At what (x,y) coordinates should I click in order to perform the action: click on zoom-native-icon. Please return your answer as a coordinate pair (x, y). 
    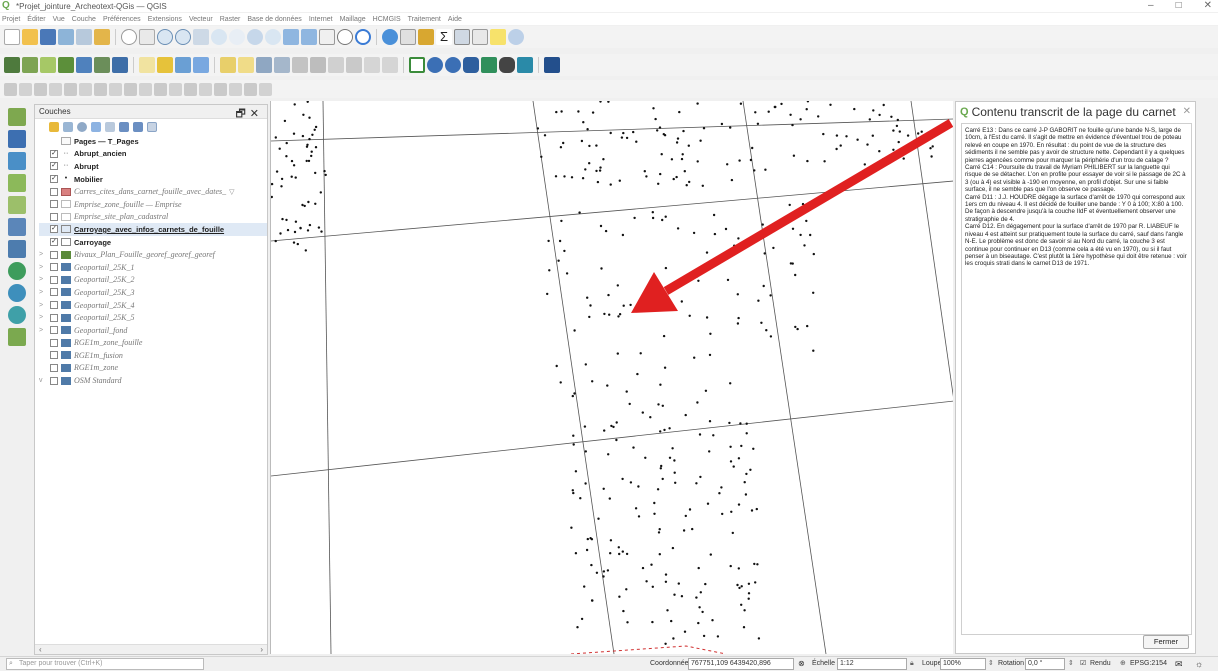
    Looking at the image, I should click on (273, 37).